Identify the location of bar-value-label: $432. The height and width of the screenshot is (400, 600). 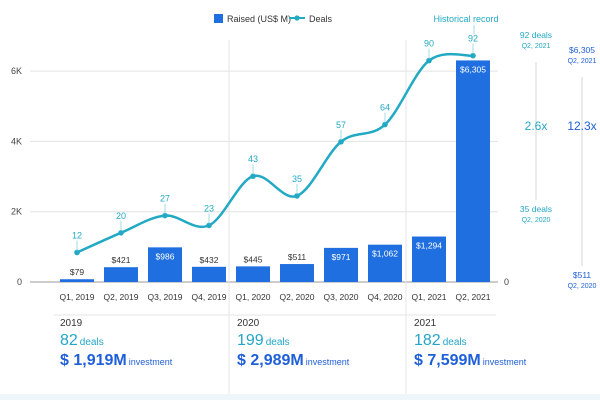
(209, 260).